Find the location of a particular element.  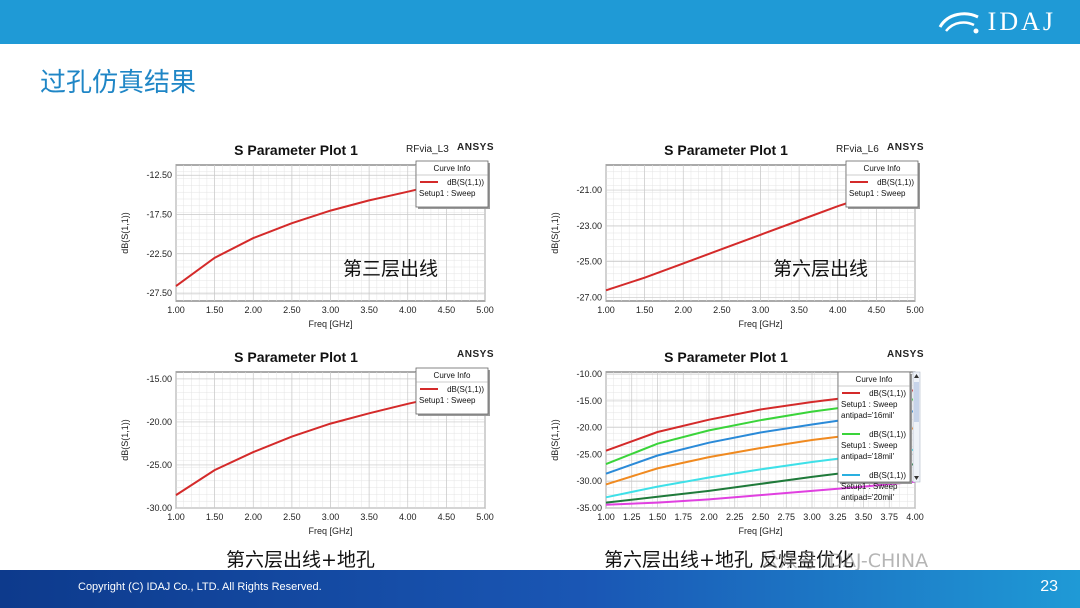

x-tick-label: 3.75 is located at coordinates (889, 517).